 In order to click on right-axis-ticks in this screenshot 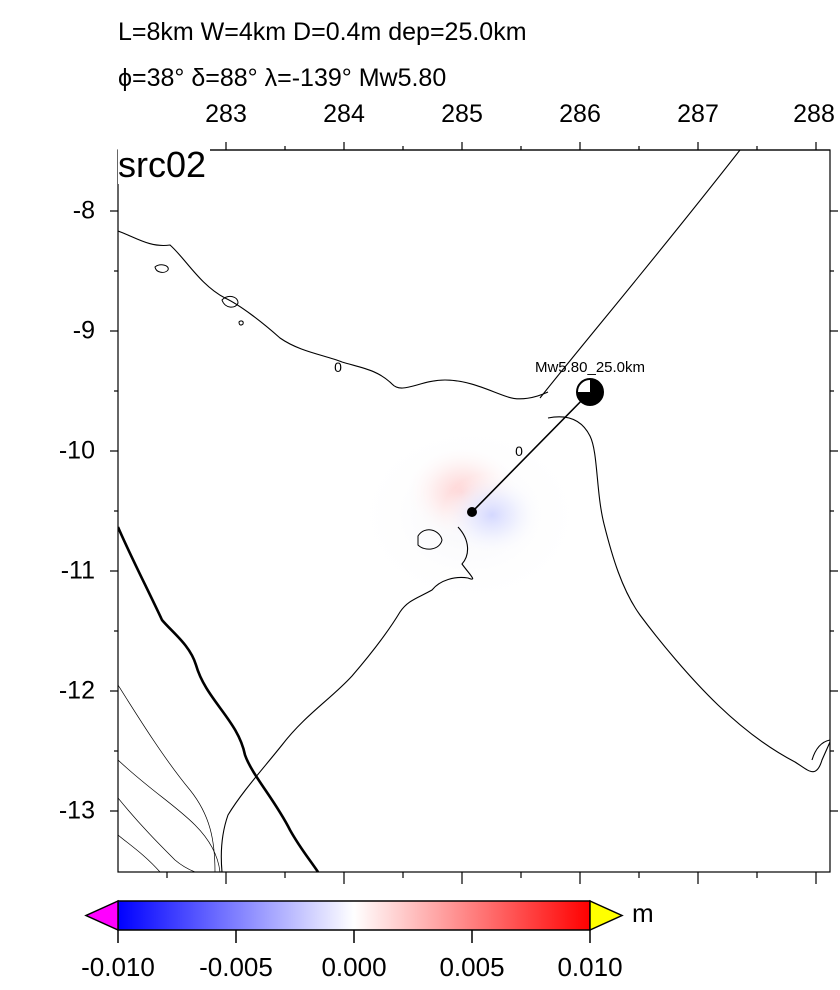, I will do `click(834, 511)`.